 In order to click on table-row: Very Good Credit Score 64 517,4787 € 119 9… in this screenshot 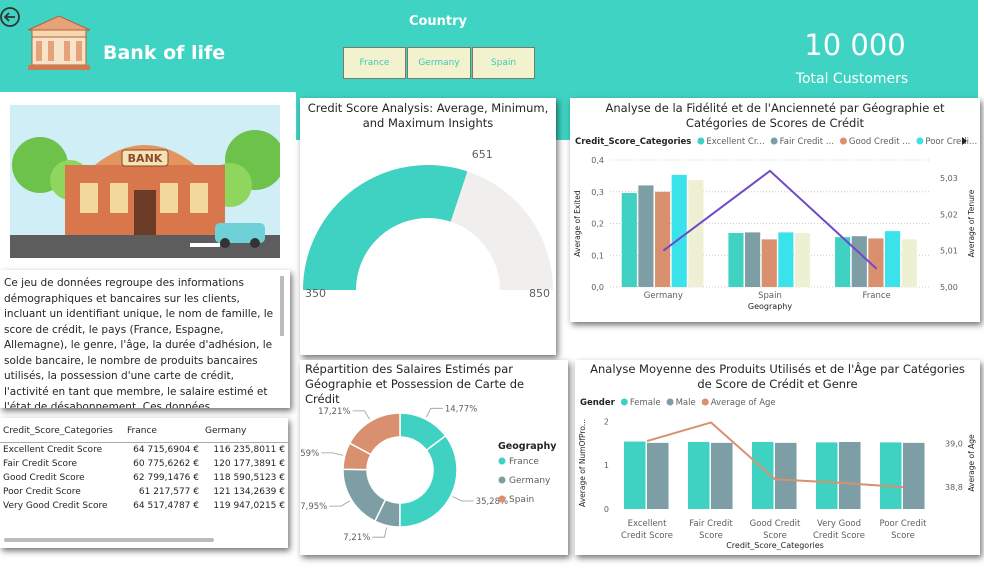, I will do `click(144, 506)`.